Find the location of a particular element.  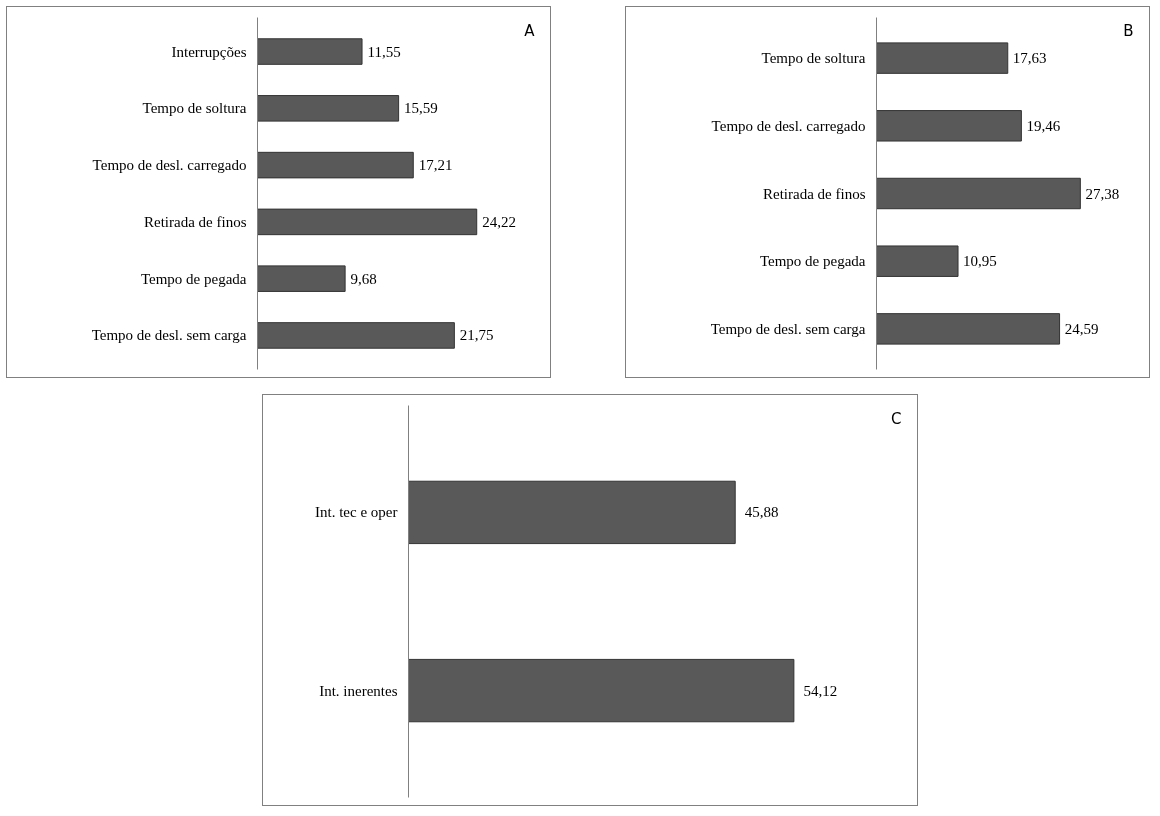

data-label: 11,55 is located at coordinates (384, 51).